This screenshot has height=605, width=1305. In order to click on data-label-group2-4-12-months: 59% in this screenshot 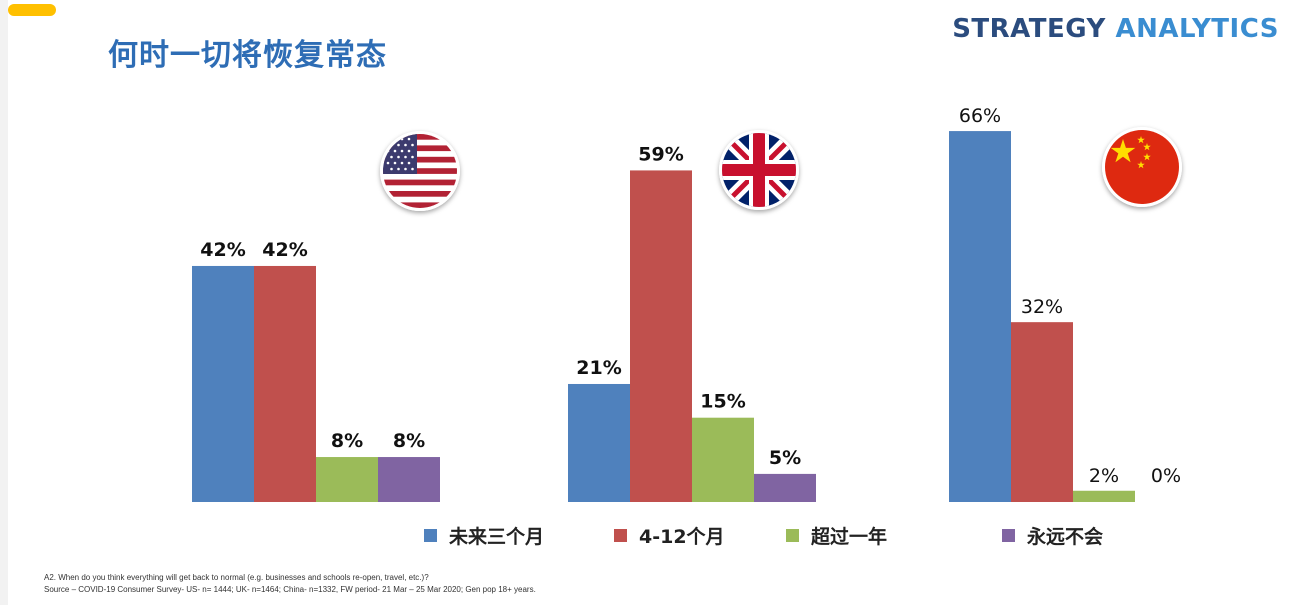, I will do `click(660, 154)`.